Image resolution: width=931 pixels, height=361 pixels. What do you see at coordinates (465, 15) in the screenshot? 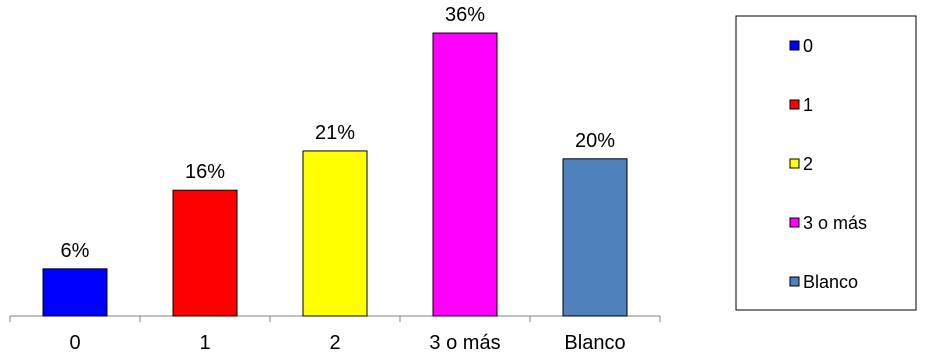
I see `data-label-3: 36%` at bounding box center [465, 15].